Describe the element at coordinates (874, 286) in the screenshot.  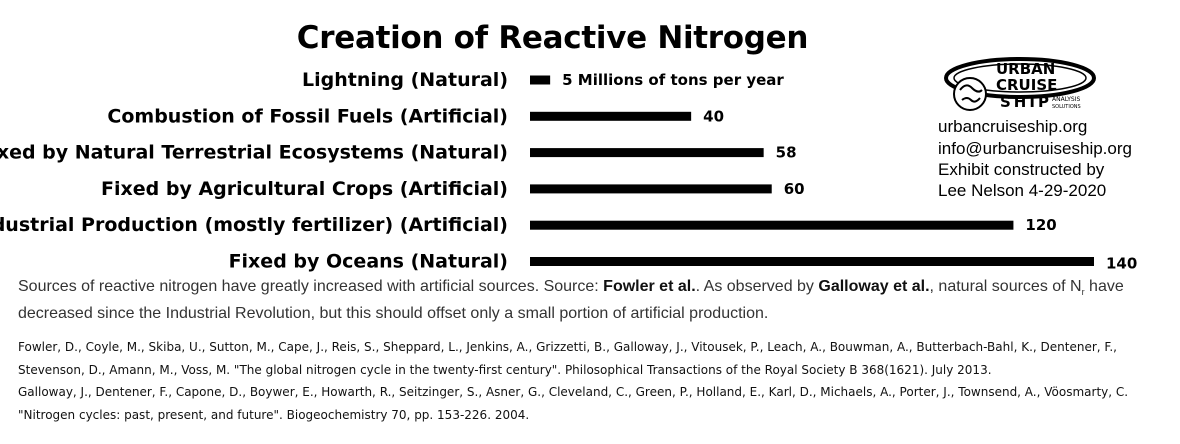
I see `caption-source-2: Galloway et al.` at that location.